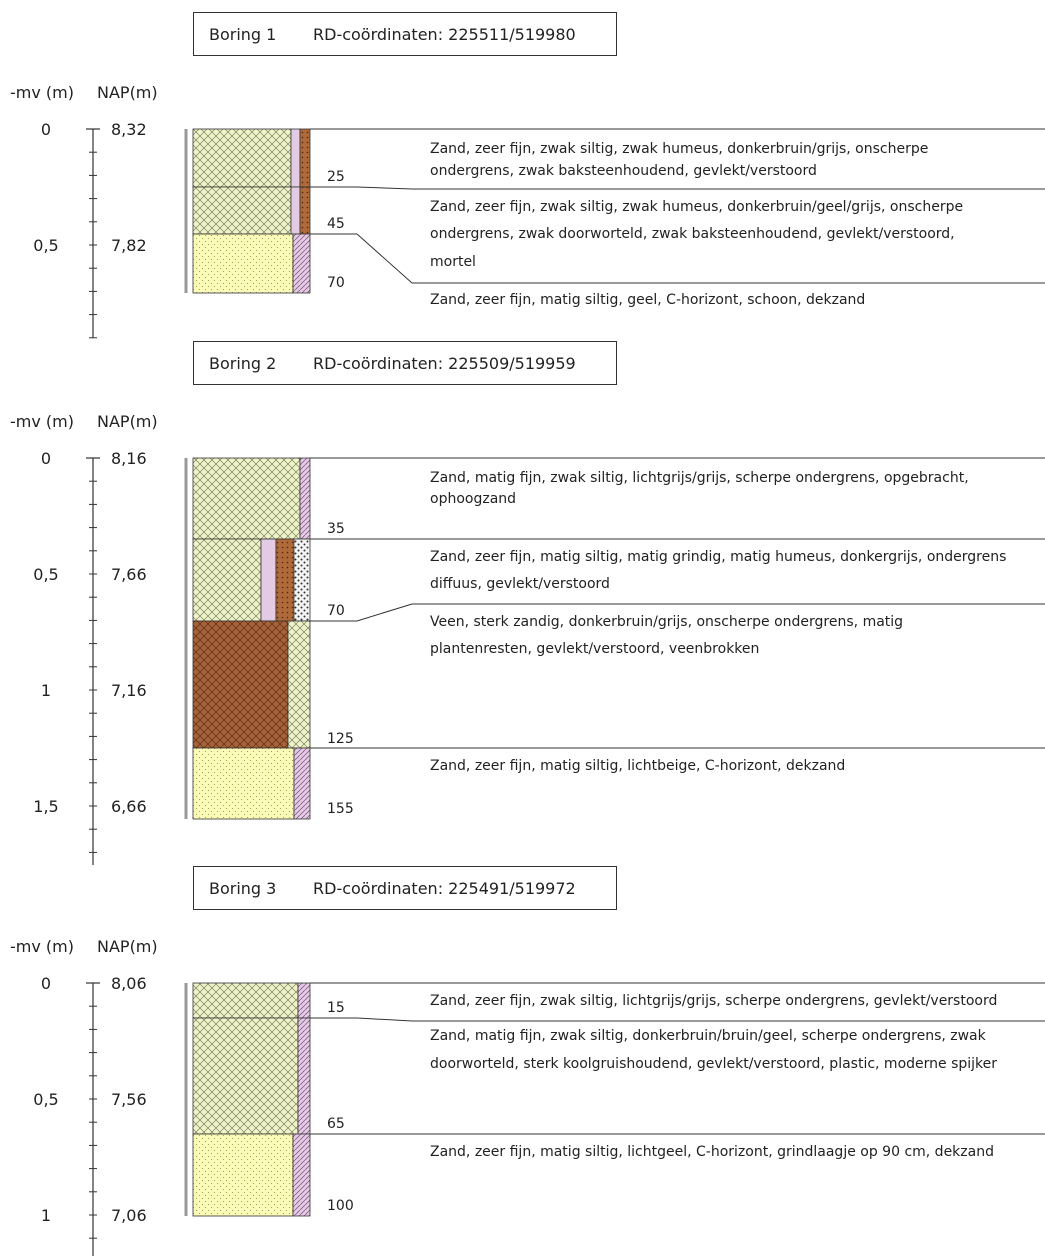  Describe the element at coordinates (129, 1099) in the screenshot. I see `nap-tick-label: 7,56` at that location.